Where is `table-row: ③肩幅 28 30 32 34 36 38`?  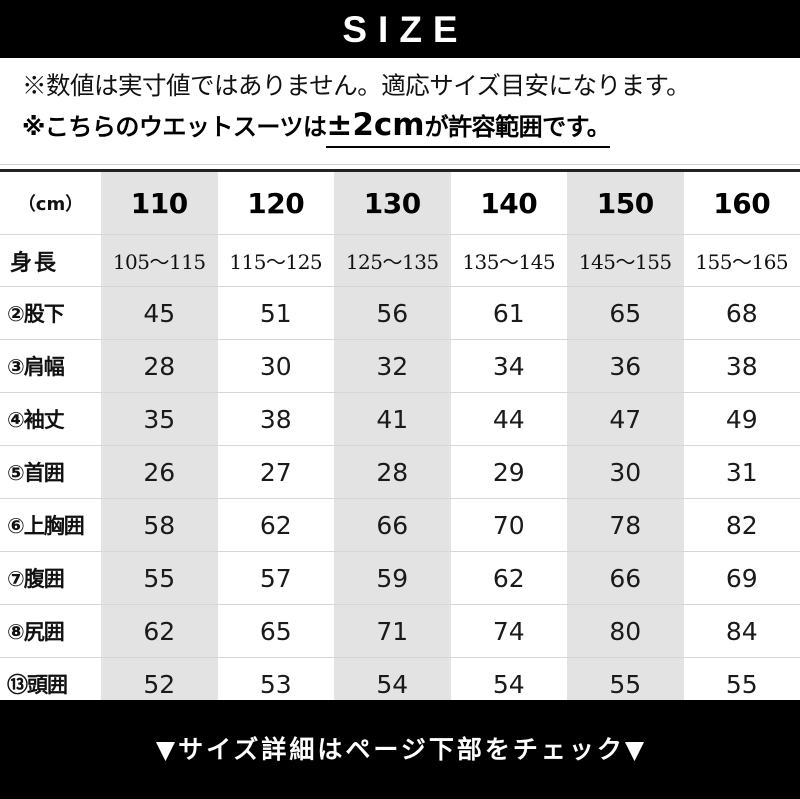
table-row: ③肩幅 28 30 32 34 36 38 is located at coordinates (400, 366).